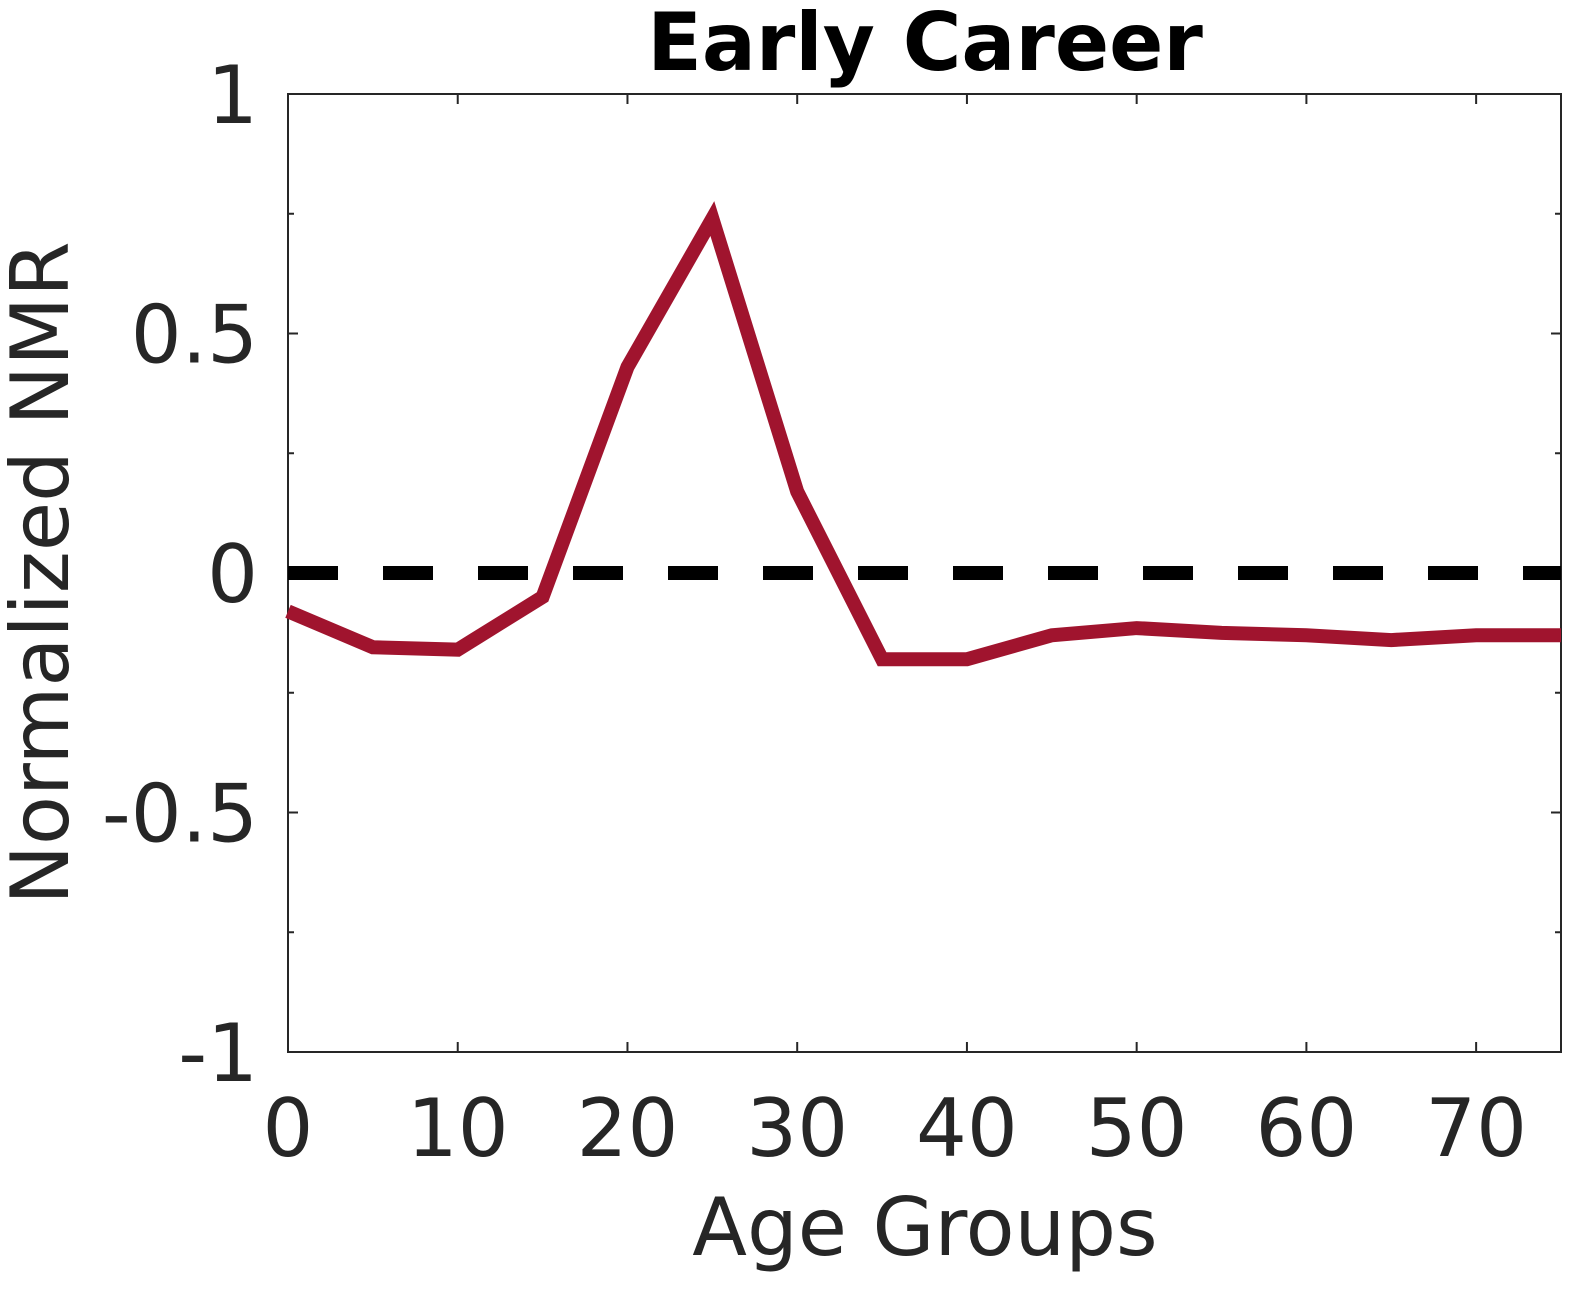  What do you see at coordinates (288, 1128) in the screenshot?
I see `x-tick-label: 0` at bounding box center [288, 1128].